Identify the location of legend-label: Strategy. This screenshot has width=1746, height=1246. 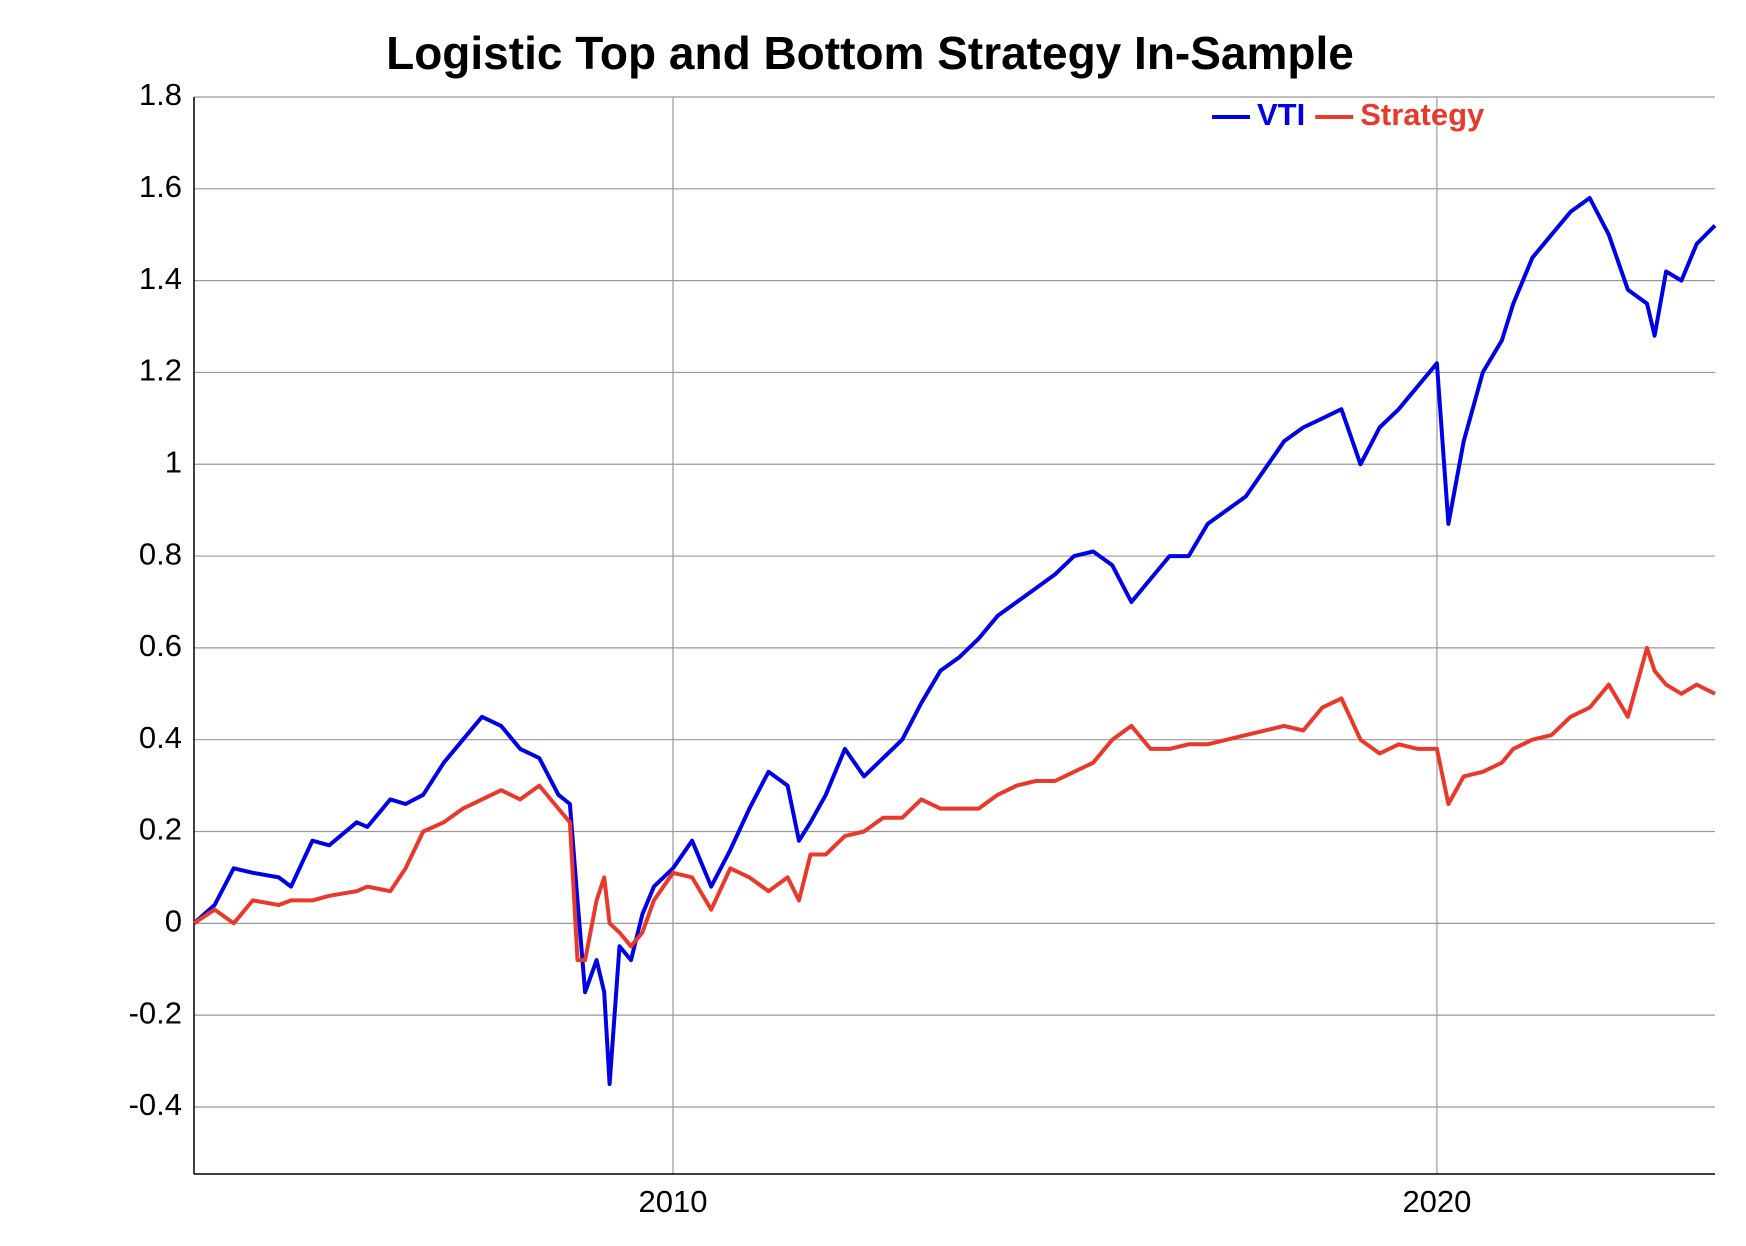
(1422, 114).